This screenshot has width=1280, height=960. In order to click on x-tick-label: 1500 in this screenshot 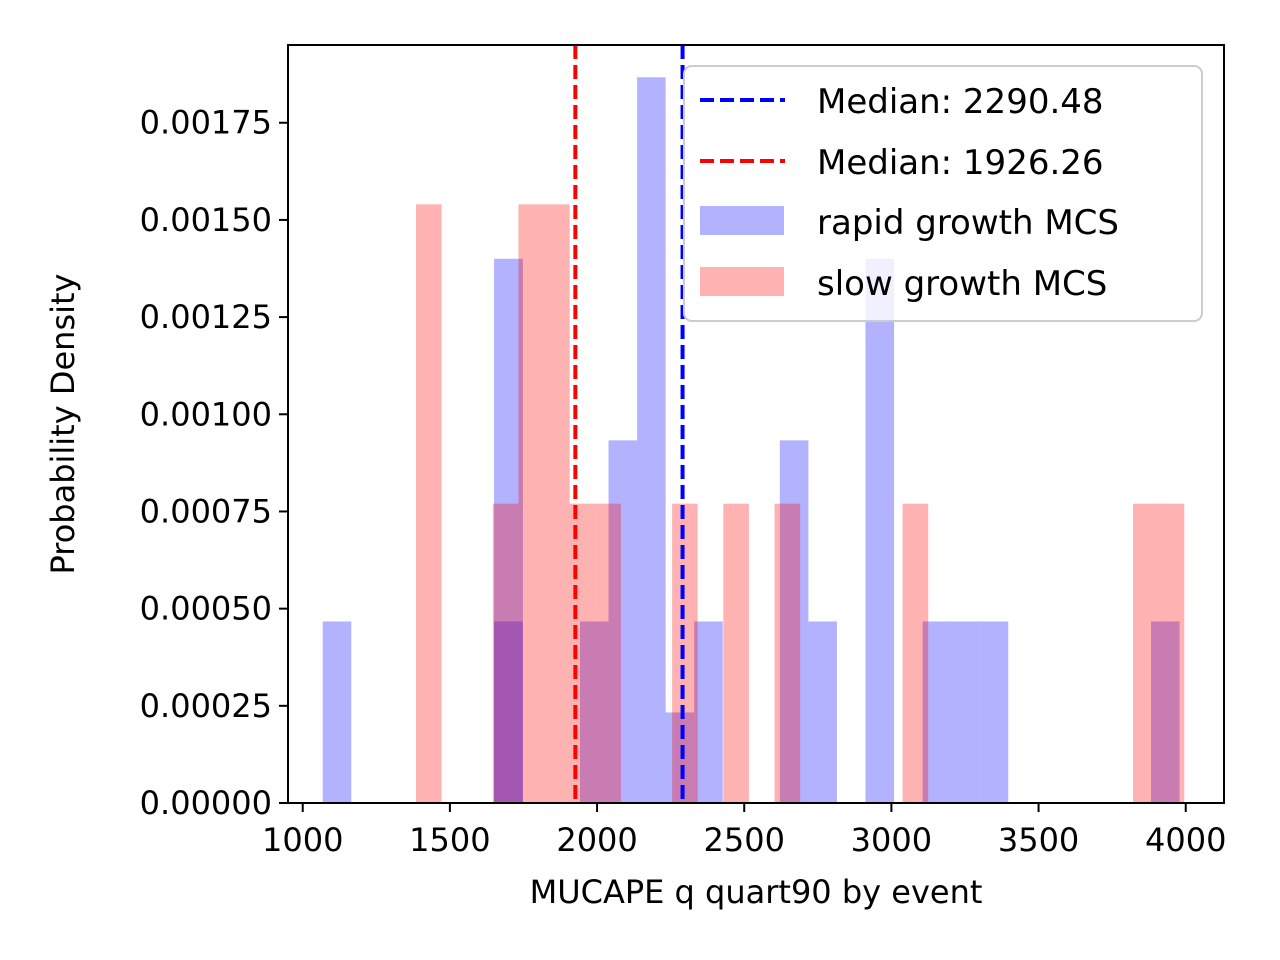, I will do `click(449, 840)`.